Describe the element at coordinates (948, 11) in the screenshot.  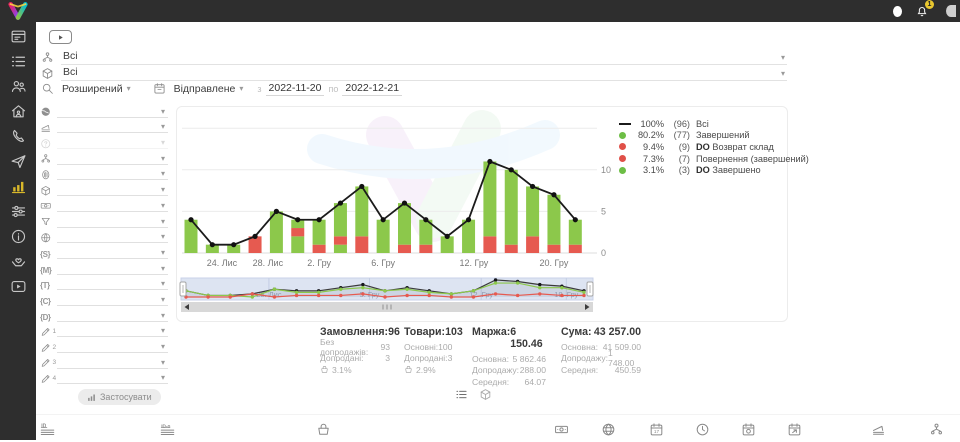
I see `profile-icon` at that location.